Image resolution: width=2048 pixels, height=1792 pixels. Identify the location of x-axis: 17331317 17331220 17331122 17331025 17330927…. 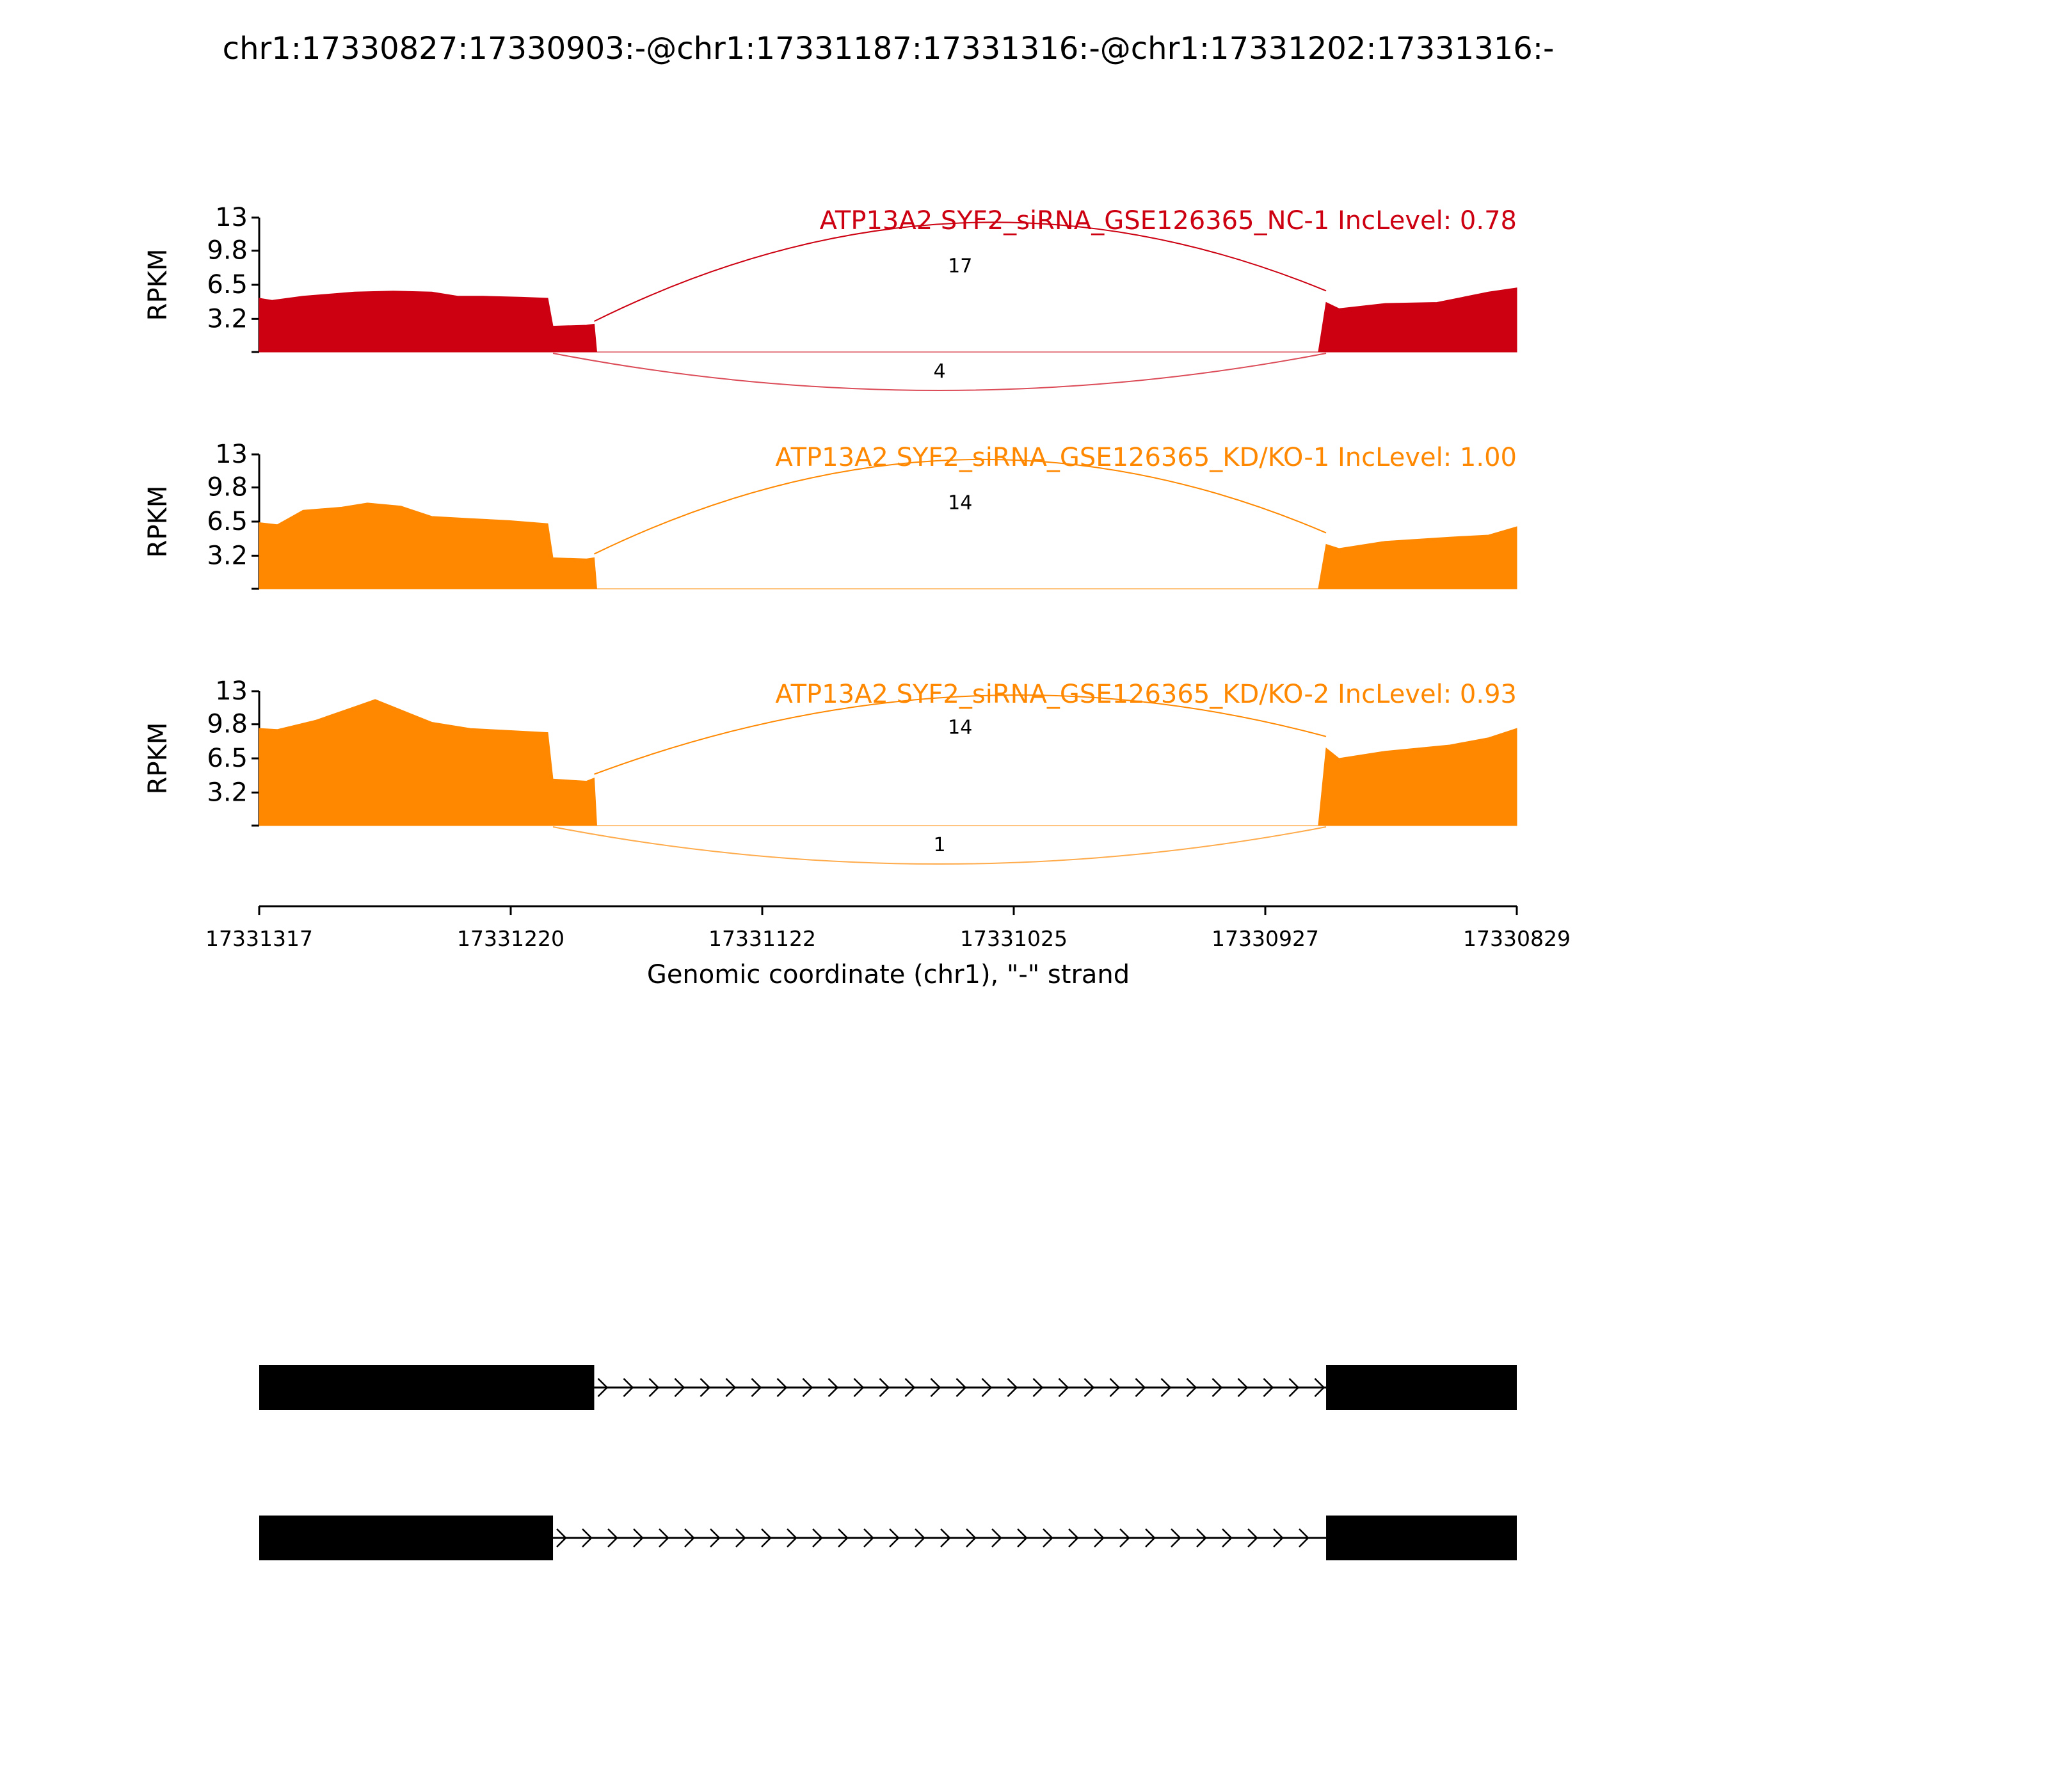
(888, 928).